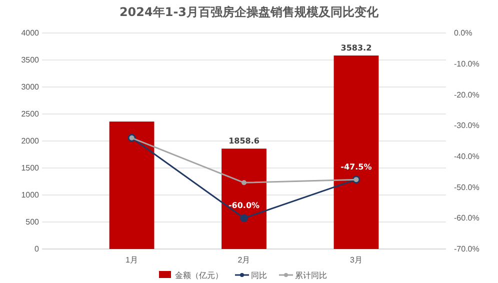  Describe the element at coordinates (467, 218) in the screenshot. I see `y2-tick-label: -60.0%` at that location.